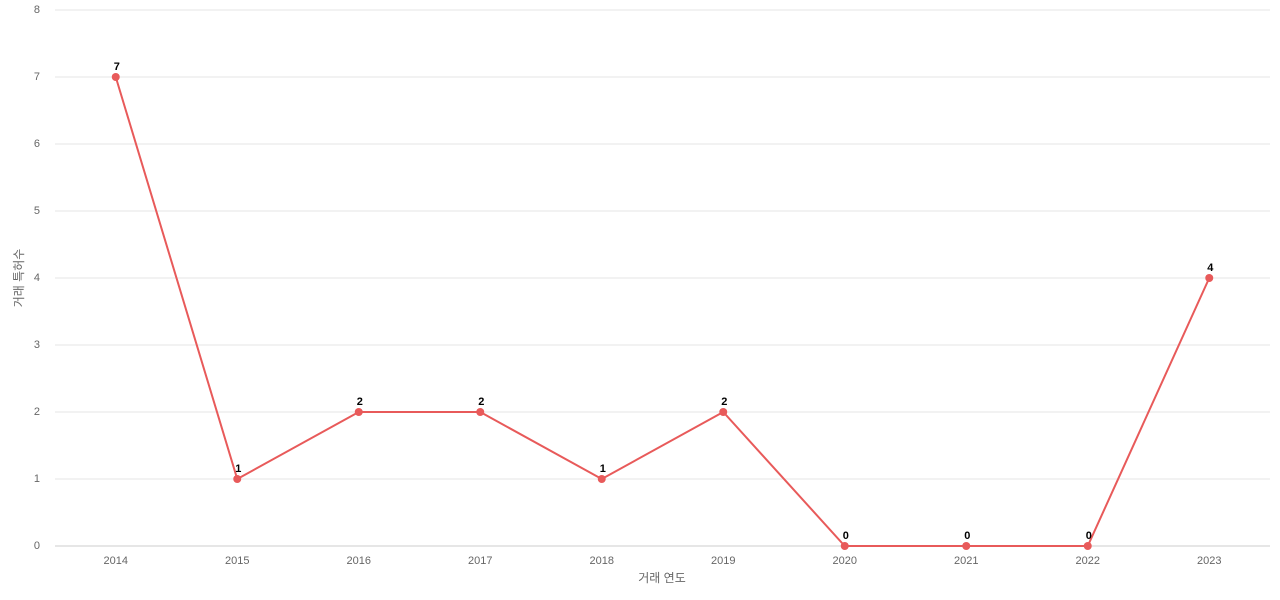  Describe the element at coordinates (480, 561) in the screenshot. I see `x-tick-label: 2017` at that location.